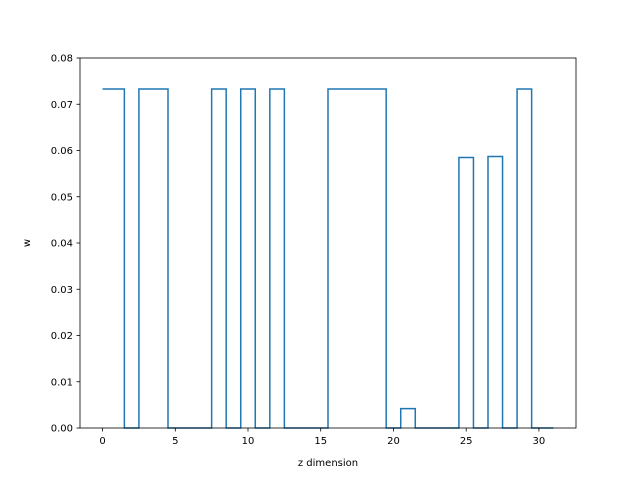 The height and width of the screenshot is (480, 640). What do you see at coordinates (27, 243) in the screenshot?
I see `y-axis-label: w` at bounding box center [27, 243].